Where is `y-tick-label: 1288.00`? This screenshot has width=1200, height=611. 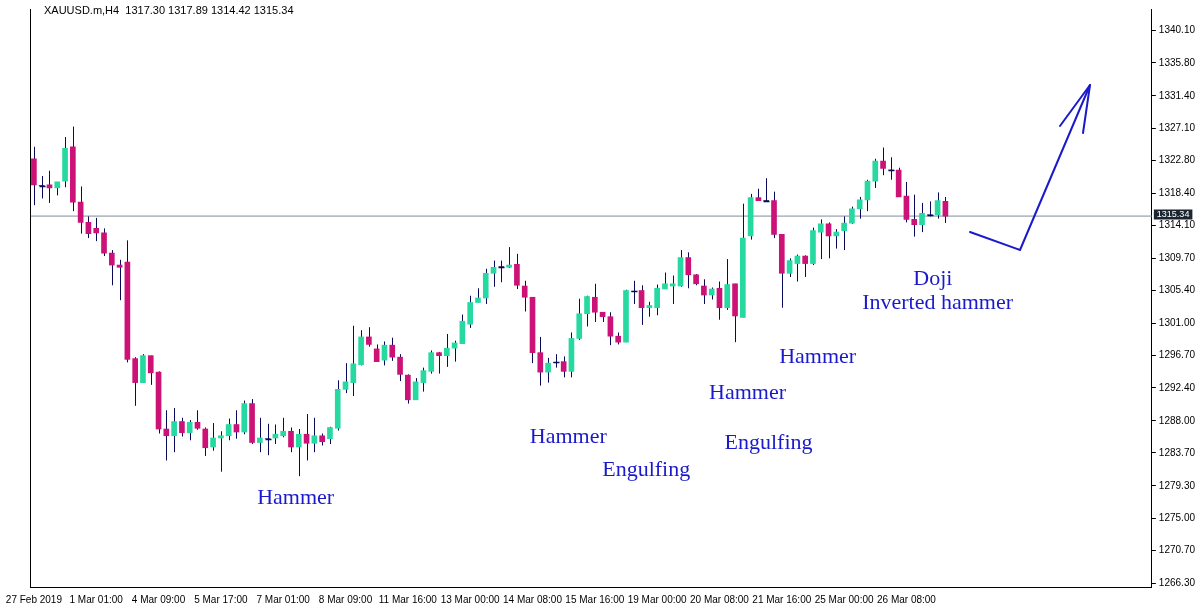 y-tick-label: 1288.00 is located at coordinates (1177, 420).